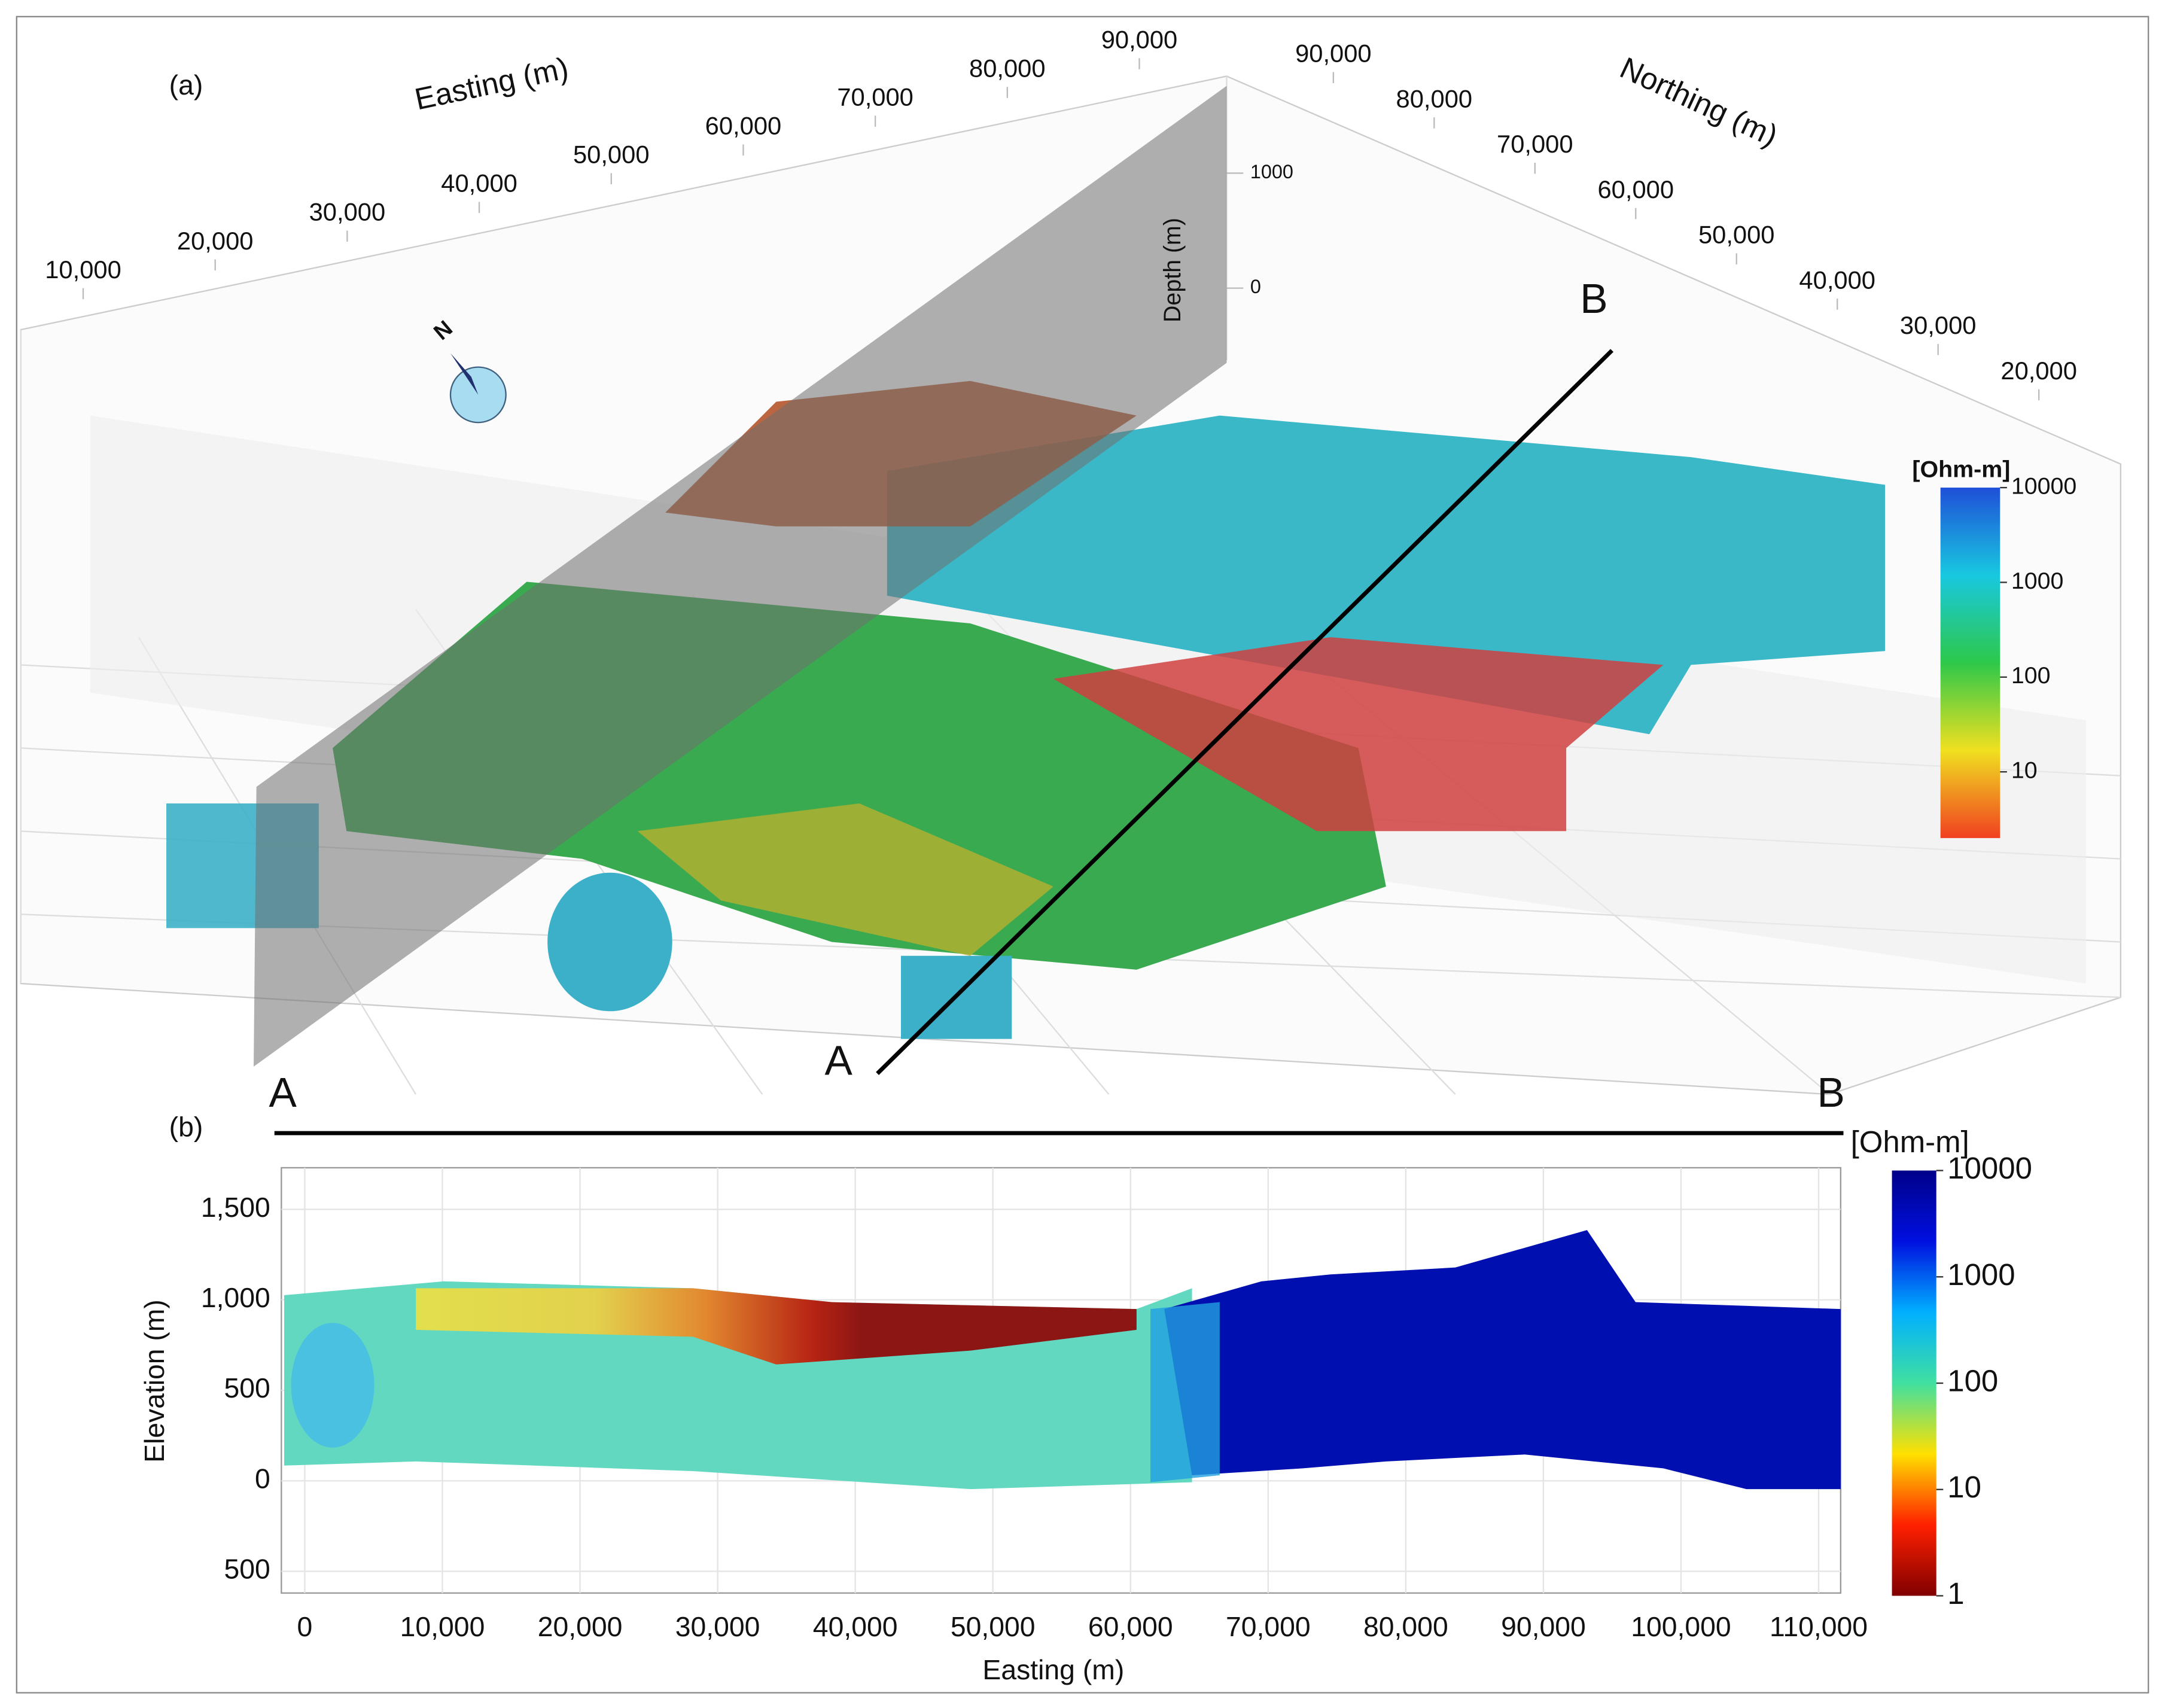 Image resolution: width=2165 pixels, height=1708 pixels. Describe the element at coordinates (1333, 53) in the screenshot. I see `y-tick-label: 90,000` at that location.